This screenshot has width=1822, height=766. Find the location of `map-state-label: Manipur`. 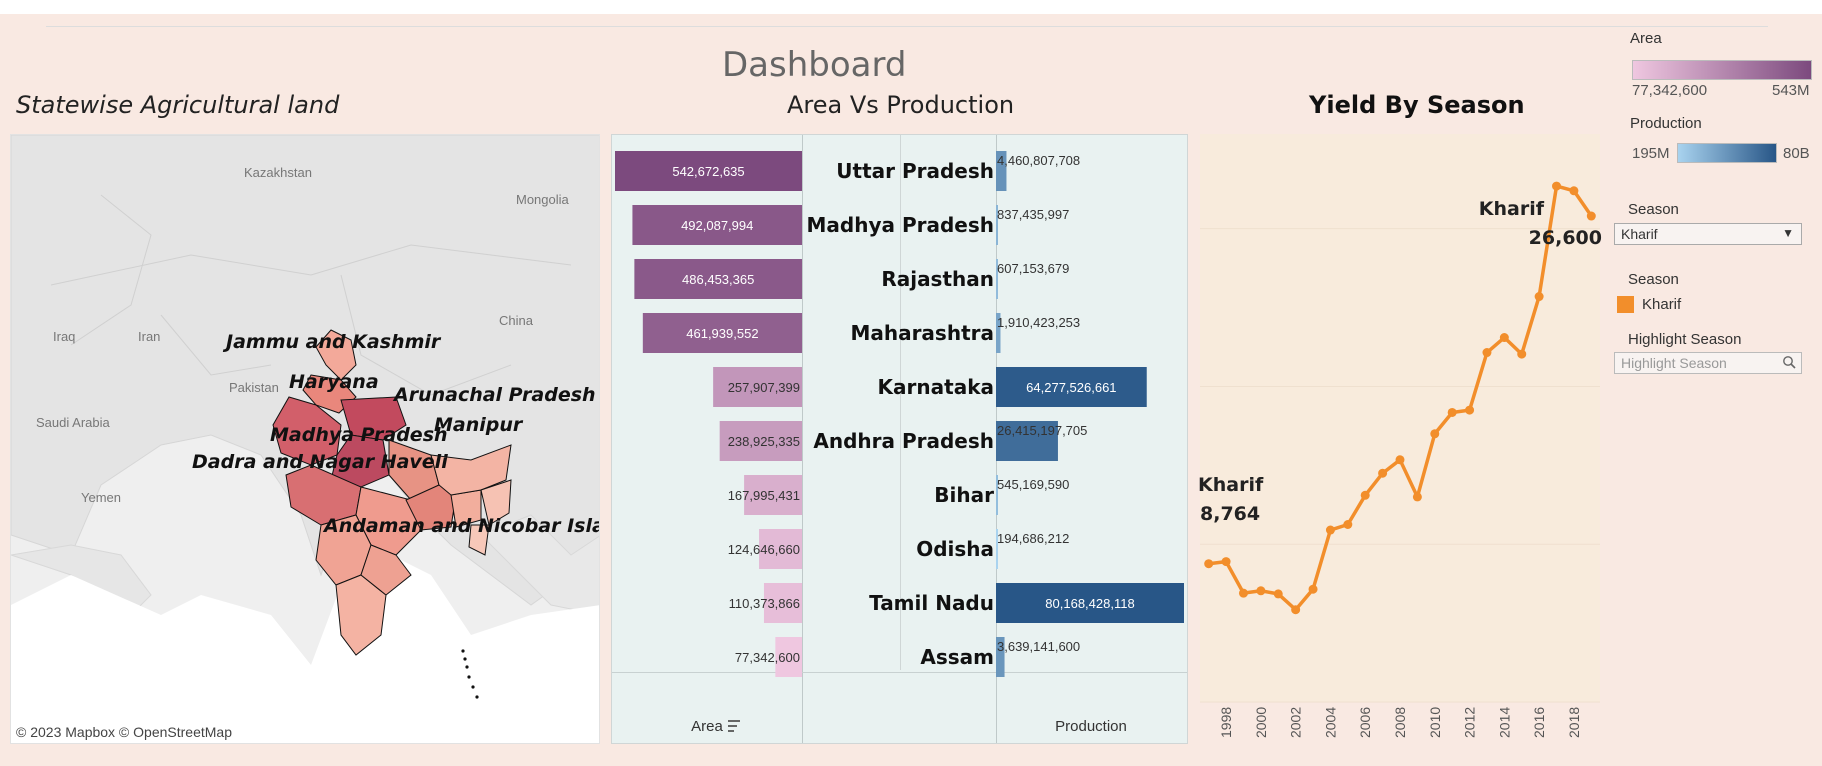

map-state-label: Manipur is located at coordinates (478, 425).